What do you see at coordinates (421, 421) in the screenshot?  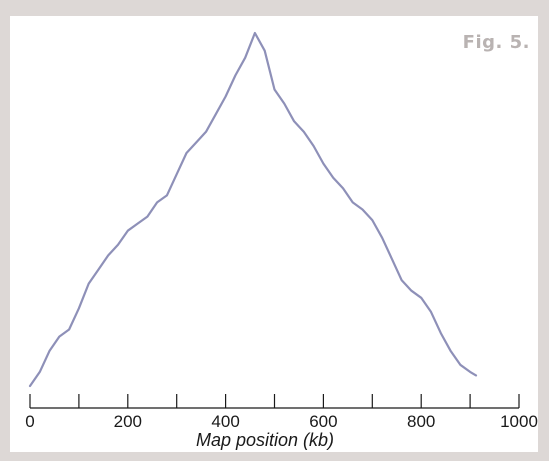 I see `x-tick-label-800: 800` at bounding box center [421, 421].